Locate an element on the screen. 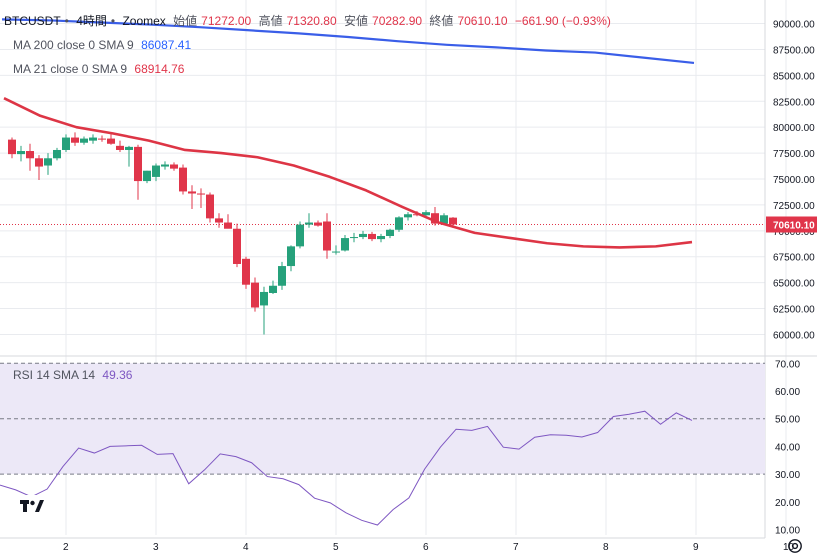 This screenshot has height=560, width=817. time-axis: 2 3 4 5 6 7 8 9 10 is located at coordinates (429, 547).